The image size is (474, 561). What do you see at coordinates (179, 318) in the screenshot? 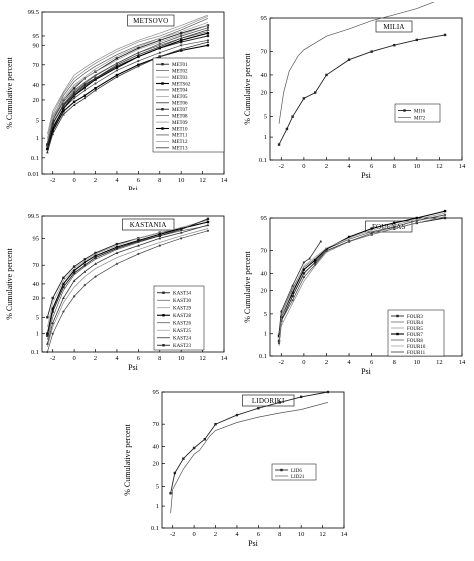
I see `legend-box` at bounding box center [179, 318].